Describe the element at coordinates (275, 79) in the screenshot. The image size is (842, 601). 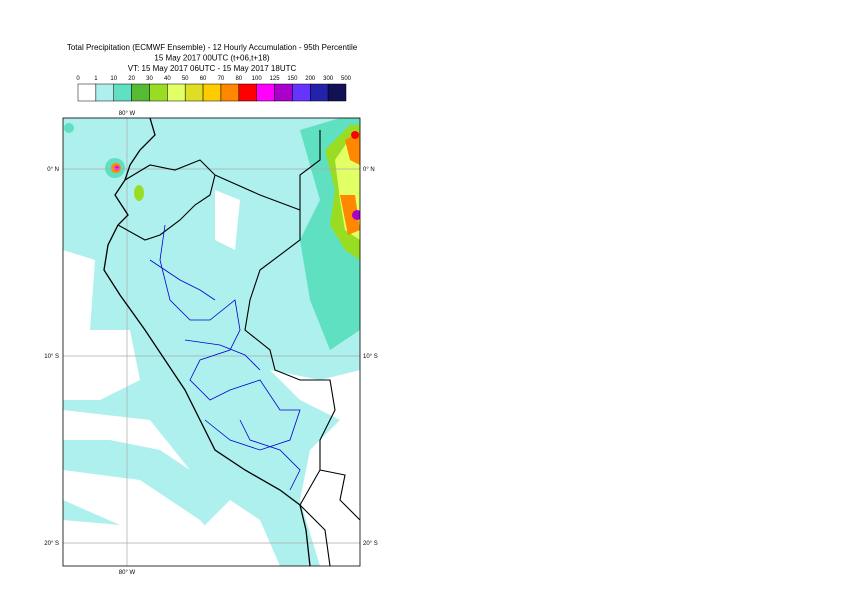
I see `legend-label: 125` at that location.